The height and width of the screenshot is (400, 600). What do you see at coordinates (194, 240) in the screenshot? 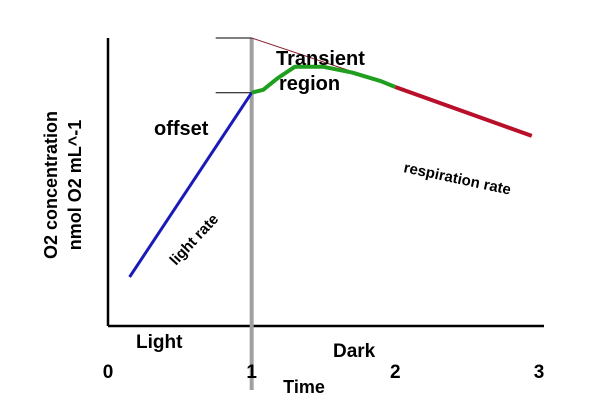
I see `light-rate-label: light rate` at bounding box center [194, 240].